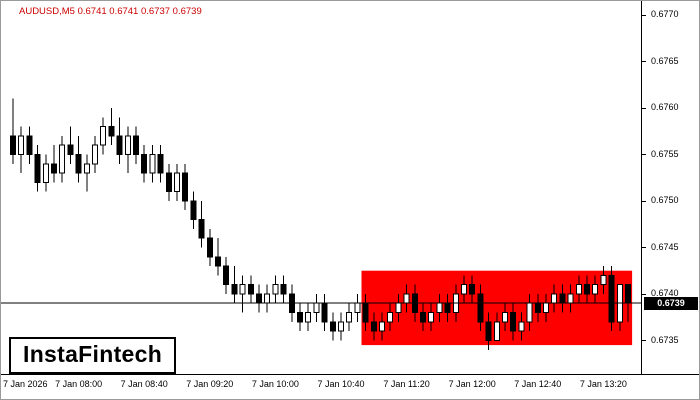 This screenshot has width=700, height=400. What do you see at coordinates (472, 384) in the screenshot?
I see `time-tick-label: 7 Jan 12:00` at bounding box center [472, 384].